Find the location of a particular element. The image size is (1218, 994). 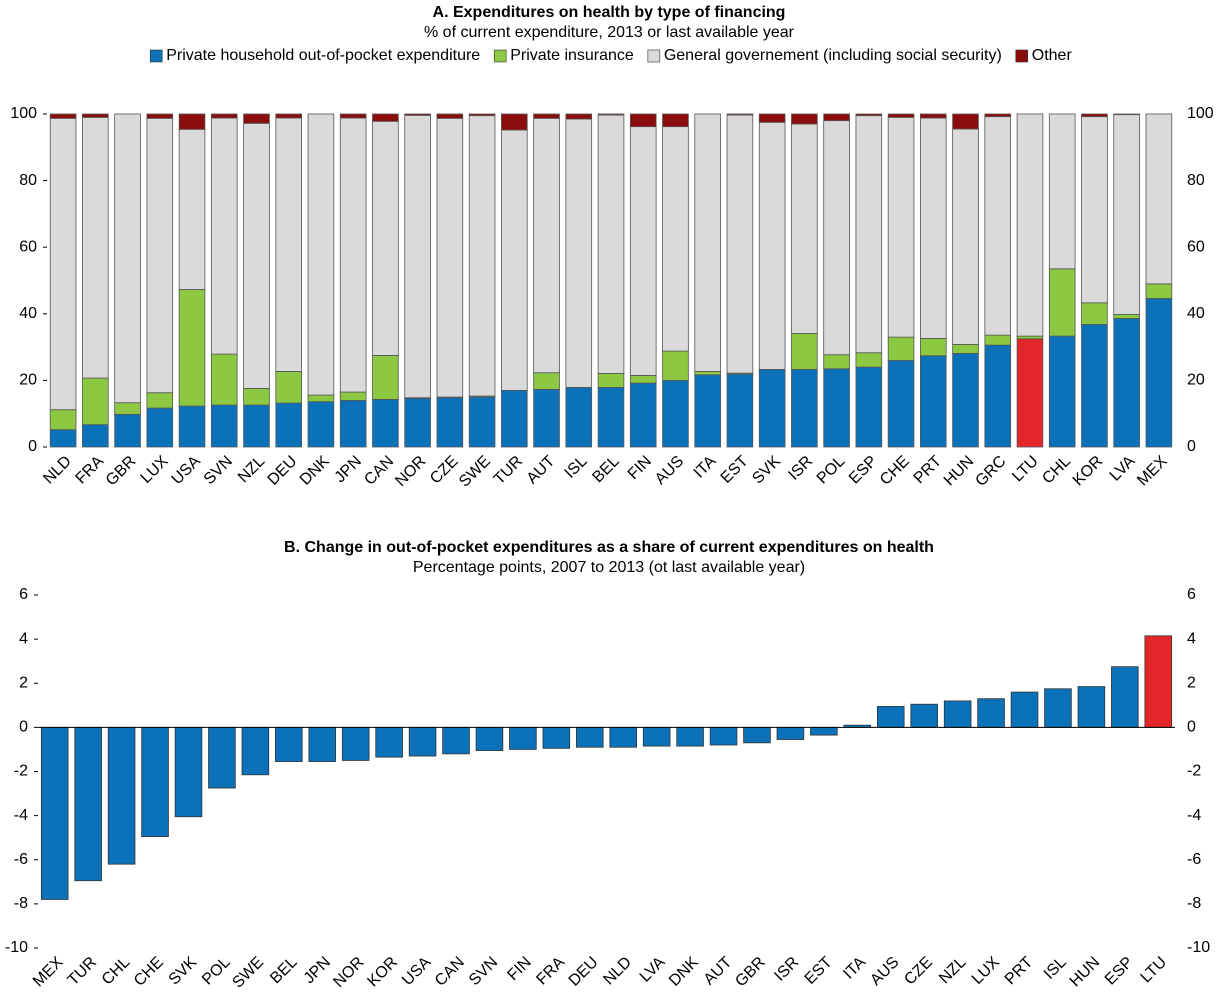

y-tick-label: -8 is located at coordinates (21, 903).